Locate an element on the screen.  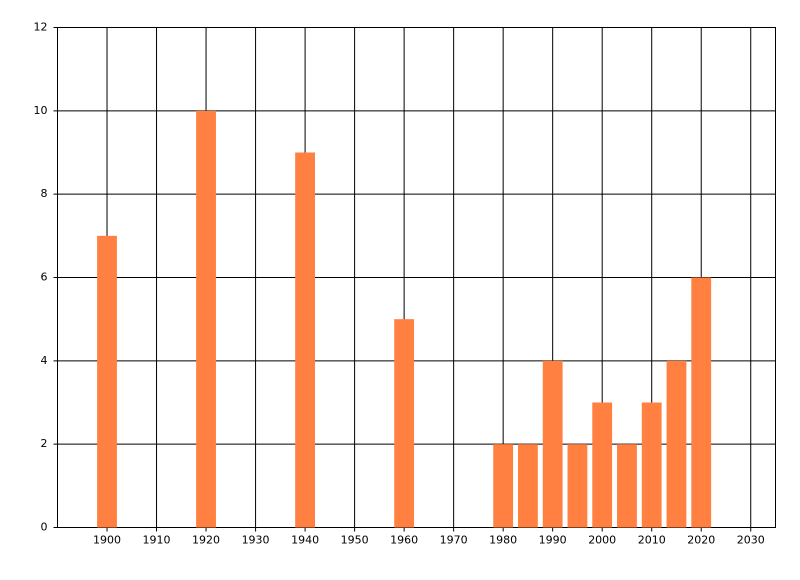
x-tick-label: 1940 is located at coordinates (305, 540).